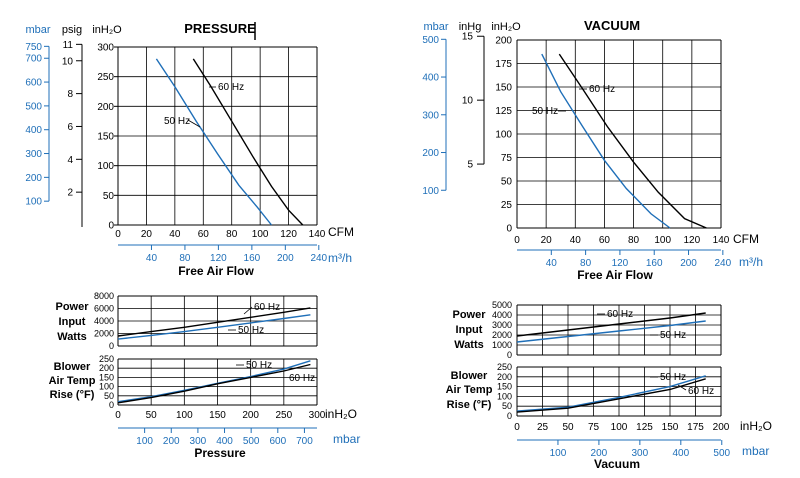 The image size is (800, 478). I want to click on vacuum-y-ticks: 0 25 50 75 100 125 150 175 200, so click(503, 135).